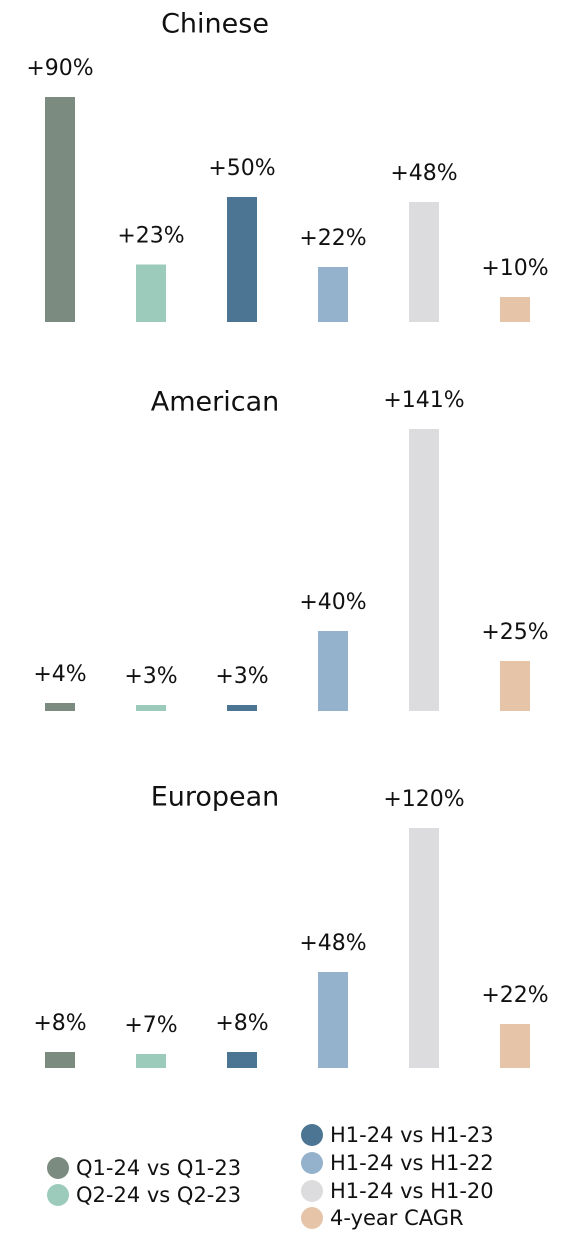  What do you see at coordinates (150, 1025) in the screenshot?
I see `value-label: +7%` at bounding box center [150, 1025].